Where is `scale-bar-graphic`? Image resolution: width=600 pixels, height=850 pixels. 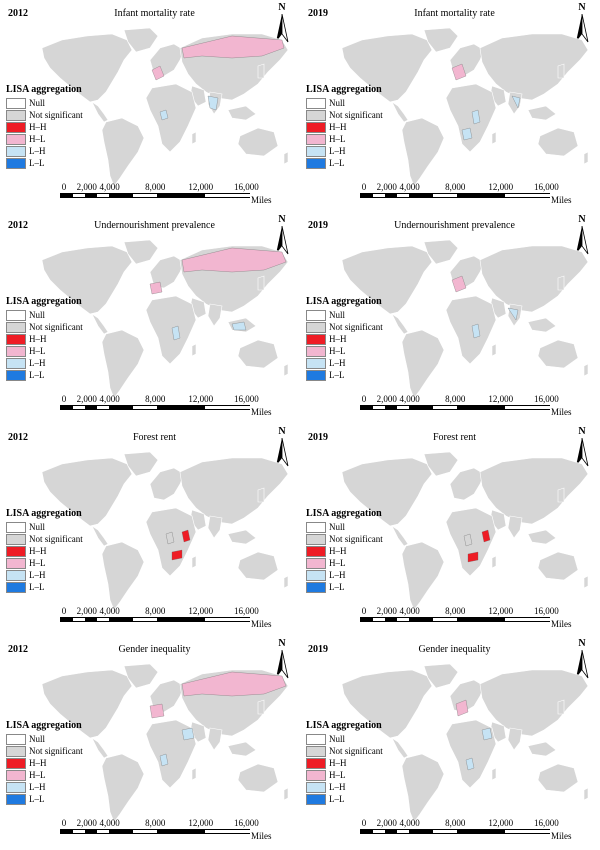
scale-bar-graphic is located at coordinates (155, 407).